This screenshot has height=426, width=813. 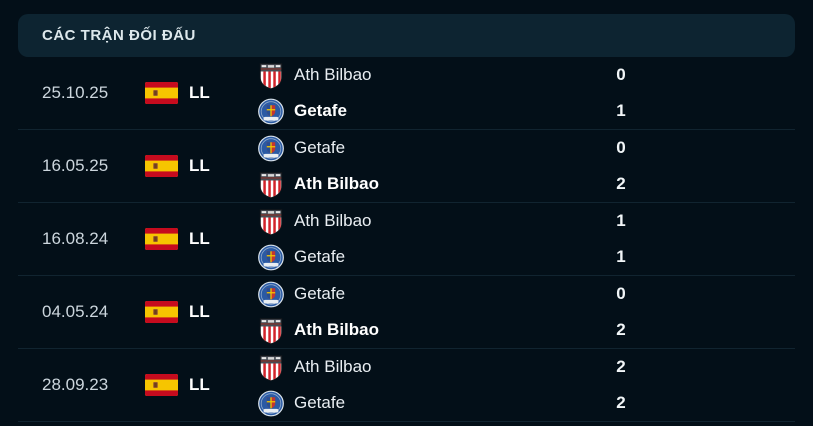 I want to click on match-date: 16.08.24, so click(x=75, y=238).